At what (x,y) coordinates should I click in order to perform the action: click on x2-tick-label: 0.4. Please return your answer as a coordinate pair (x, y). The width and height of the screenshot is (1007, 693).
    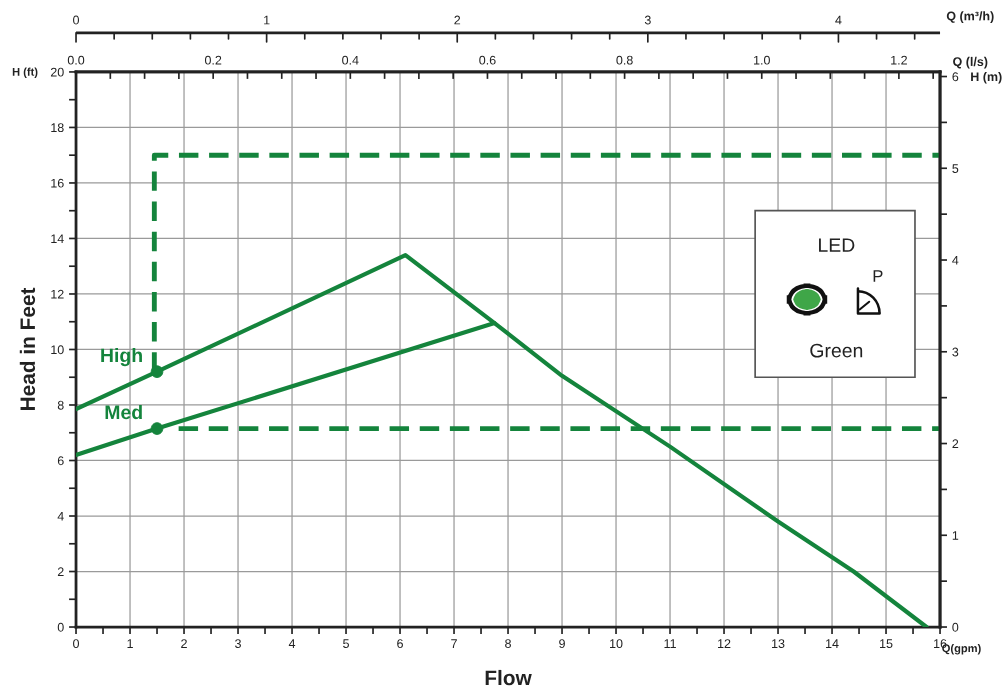
    Looking at the image, I should click on (350, 60).